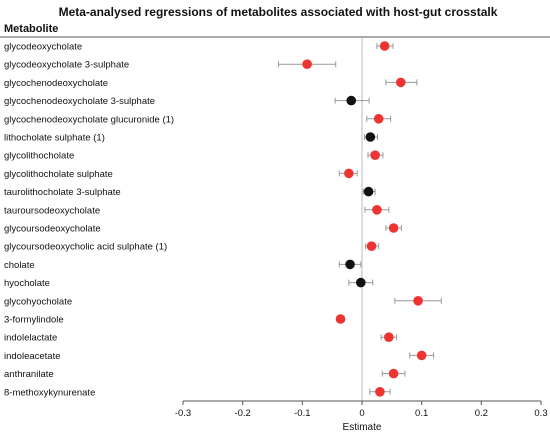 The image size is (550, 433). What do you see at coordinates (52, 229) in the screenshot?
I see `metabolite-label: glycoursodeoxycholate` at bounding box center [52, 229].